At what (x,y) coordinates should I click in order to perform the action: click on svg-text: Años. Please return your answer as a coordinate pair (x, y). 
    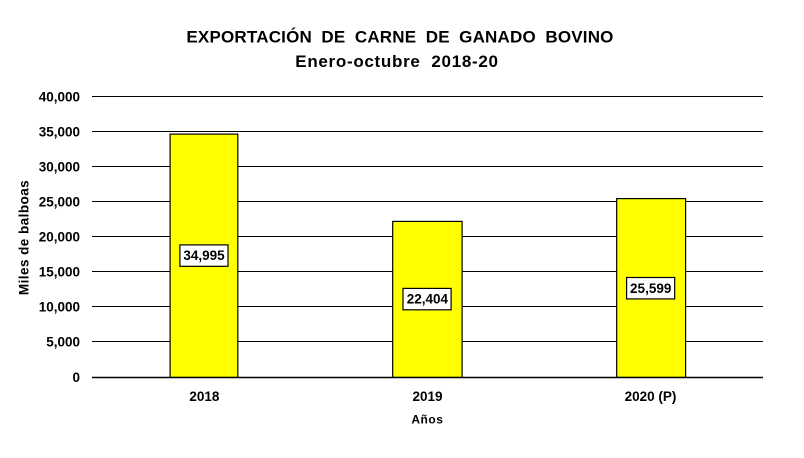
    Looking at the image, I should click on (427, 420).